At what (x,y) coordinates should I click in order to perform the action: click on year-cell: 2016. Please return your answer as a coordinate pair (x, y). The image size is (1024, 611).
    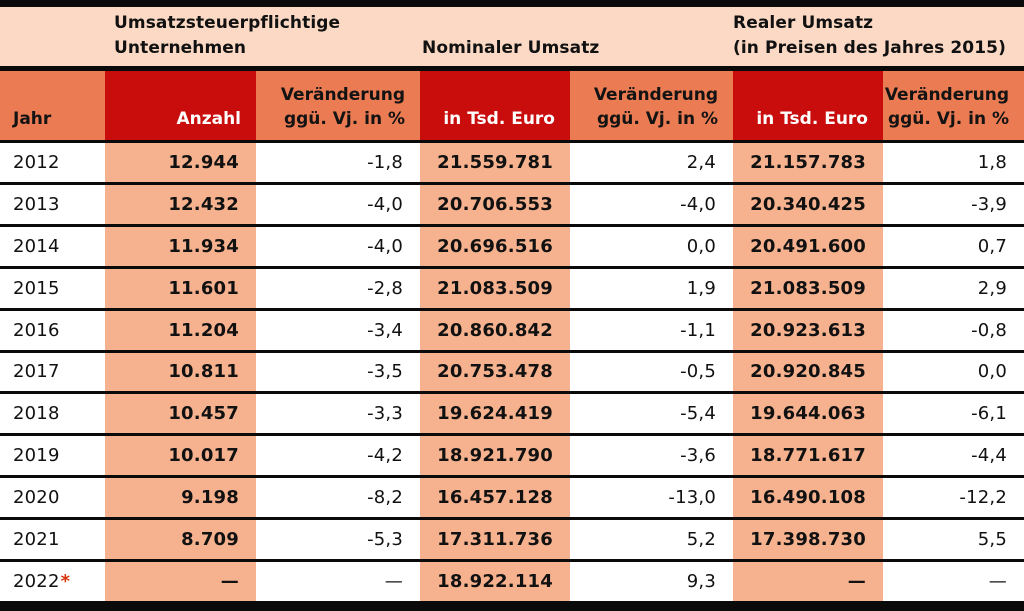
    Looking at the image, I should click on (52, 330).